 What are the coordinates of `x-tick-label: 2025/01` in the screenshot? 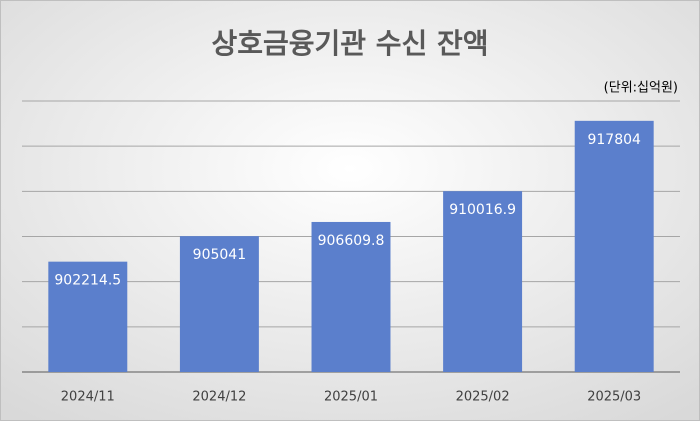 It's located at (351, 397).